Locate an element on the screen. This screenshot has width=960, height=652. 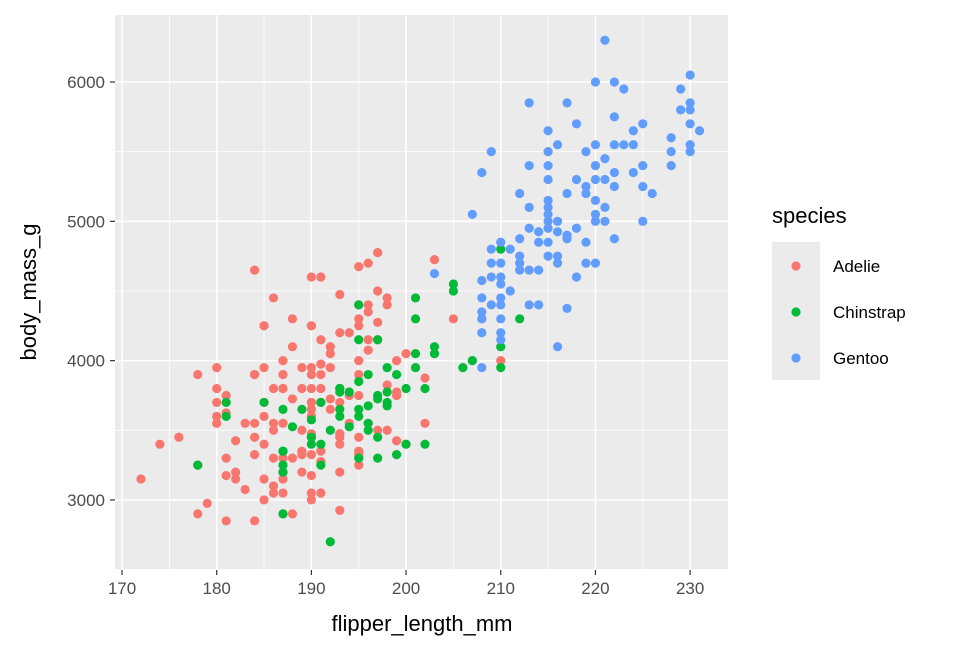
legend-key-chinstrap is located at coordinates (796, 312).